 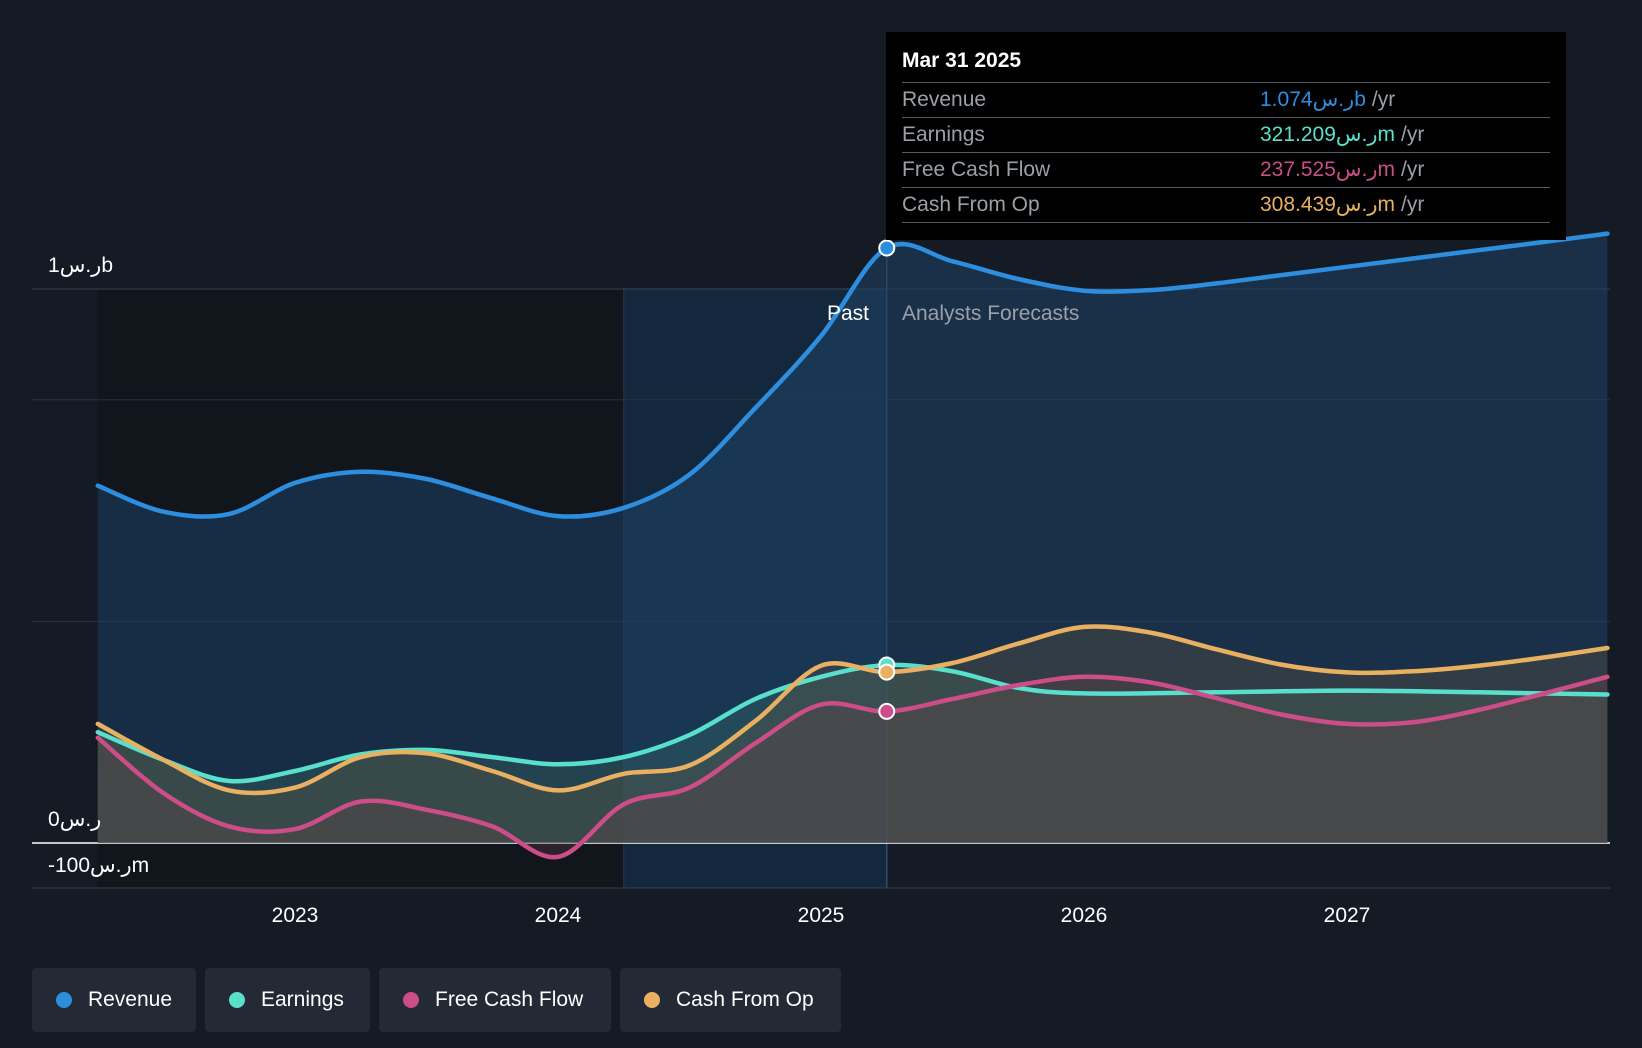 I want to click on cash-from-op-marker, so click(x=887, y=672).